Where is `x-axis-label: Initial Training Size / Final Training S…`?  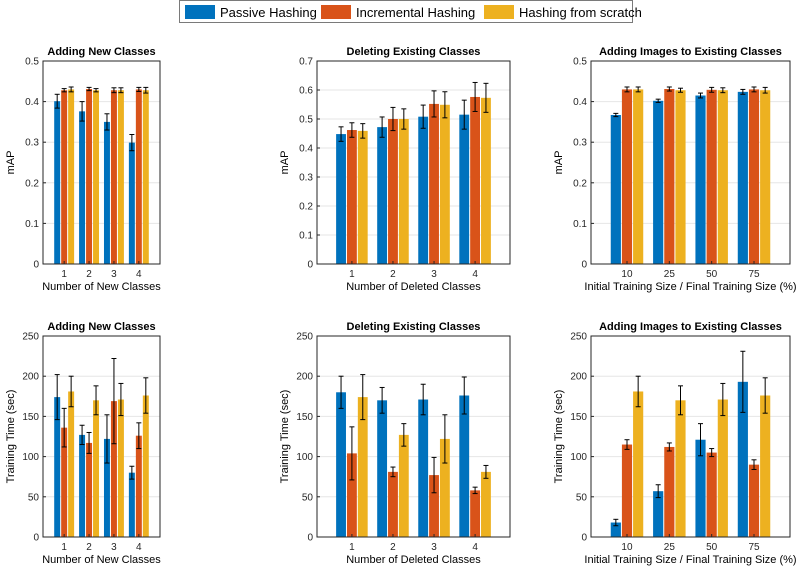 x-axis-label: Initial Training Size / Final Training S… is located at coordinates (690, 560).